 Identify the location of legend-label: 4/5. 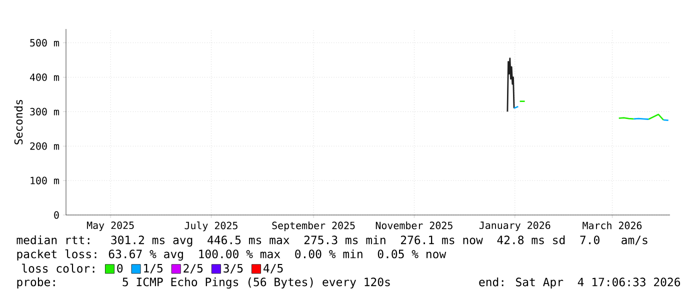
(273, 269).